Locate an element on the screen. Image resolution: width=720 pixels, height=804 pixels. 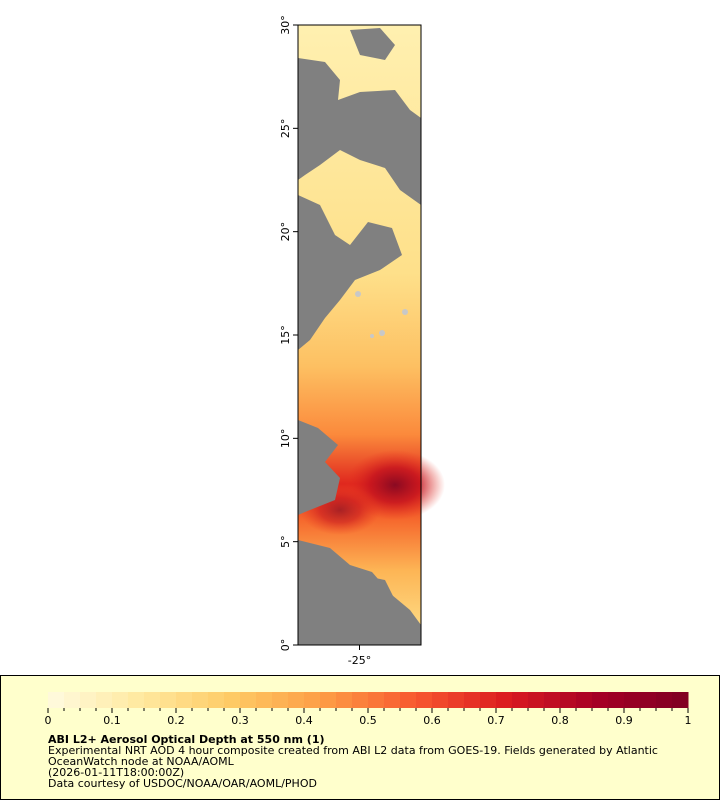
colorbar-tick-label: 1 is located at coordinates (688, 720).